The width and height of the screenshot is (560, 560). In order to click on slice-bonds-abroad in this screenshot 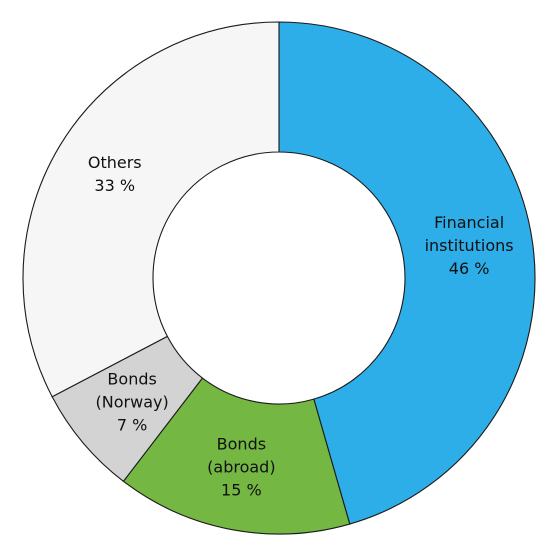, I will do `click(236, 456)`.